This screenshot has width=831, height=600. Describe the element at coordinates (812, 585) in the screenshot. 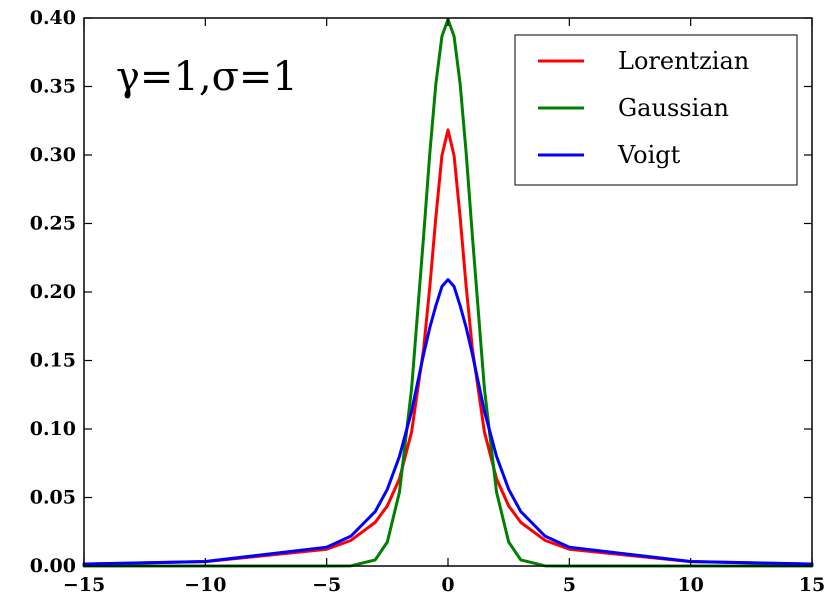

I see `x-tick-label: 15` at that location.